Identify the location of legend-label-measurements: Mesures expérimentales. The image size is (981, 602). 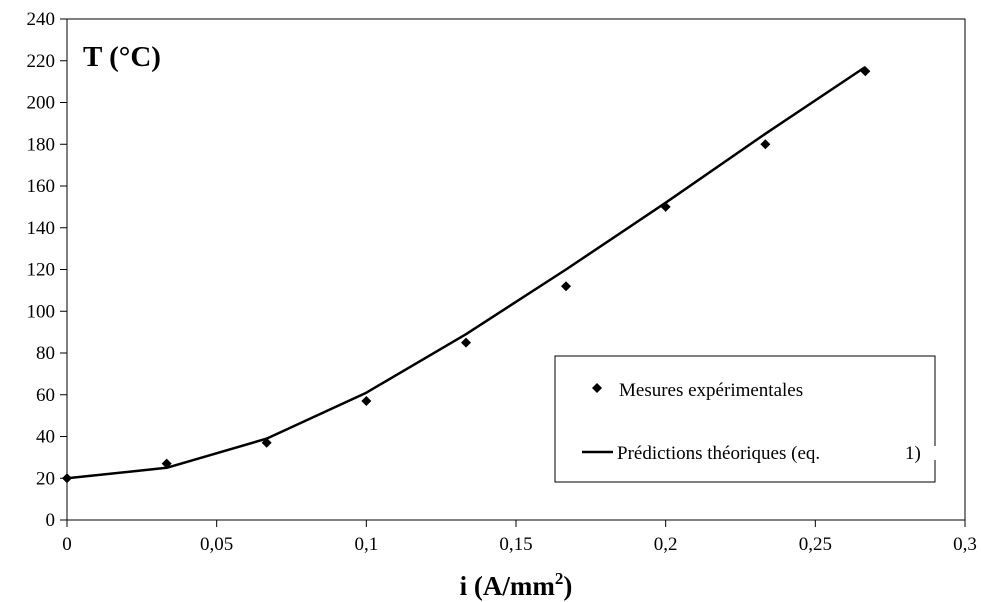
(711, 390).